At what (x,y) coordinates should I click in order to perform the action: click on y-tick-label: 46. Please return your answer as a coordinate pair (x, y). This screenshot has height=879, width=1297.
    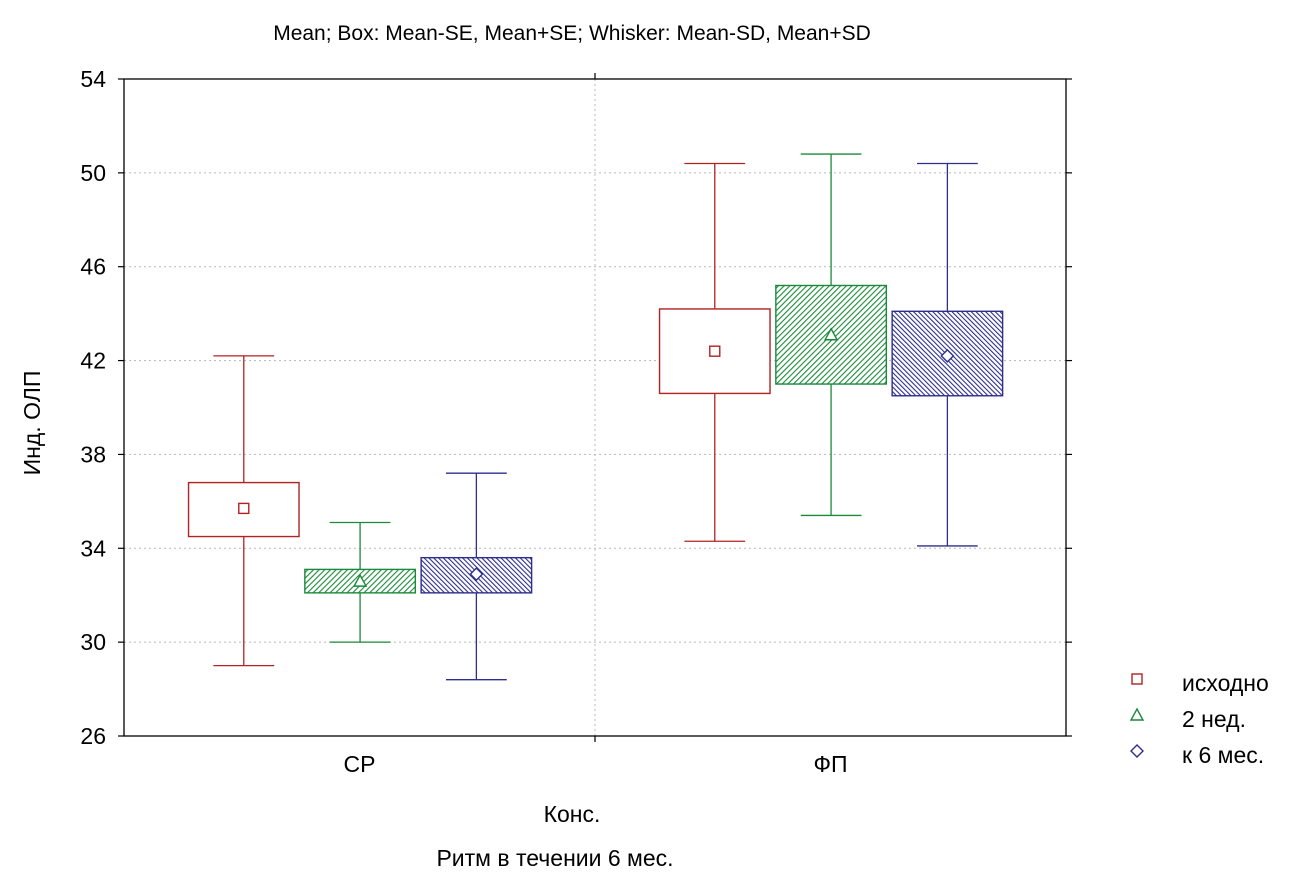
    Looking at the image, I should click on (93, 267).